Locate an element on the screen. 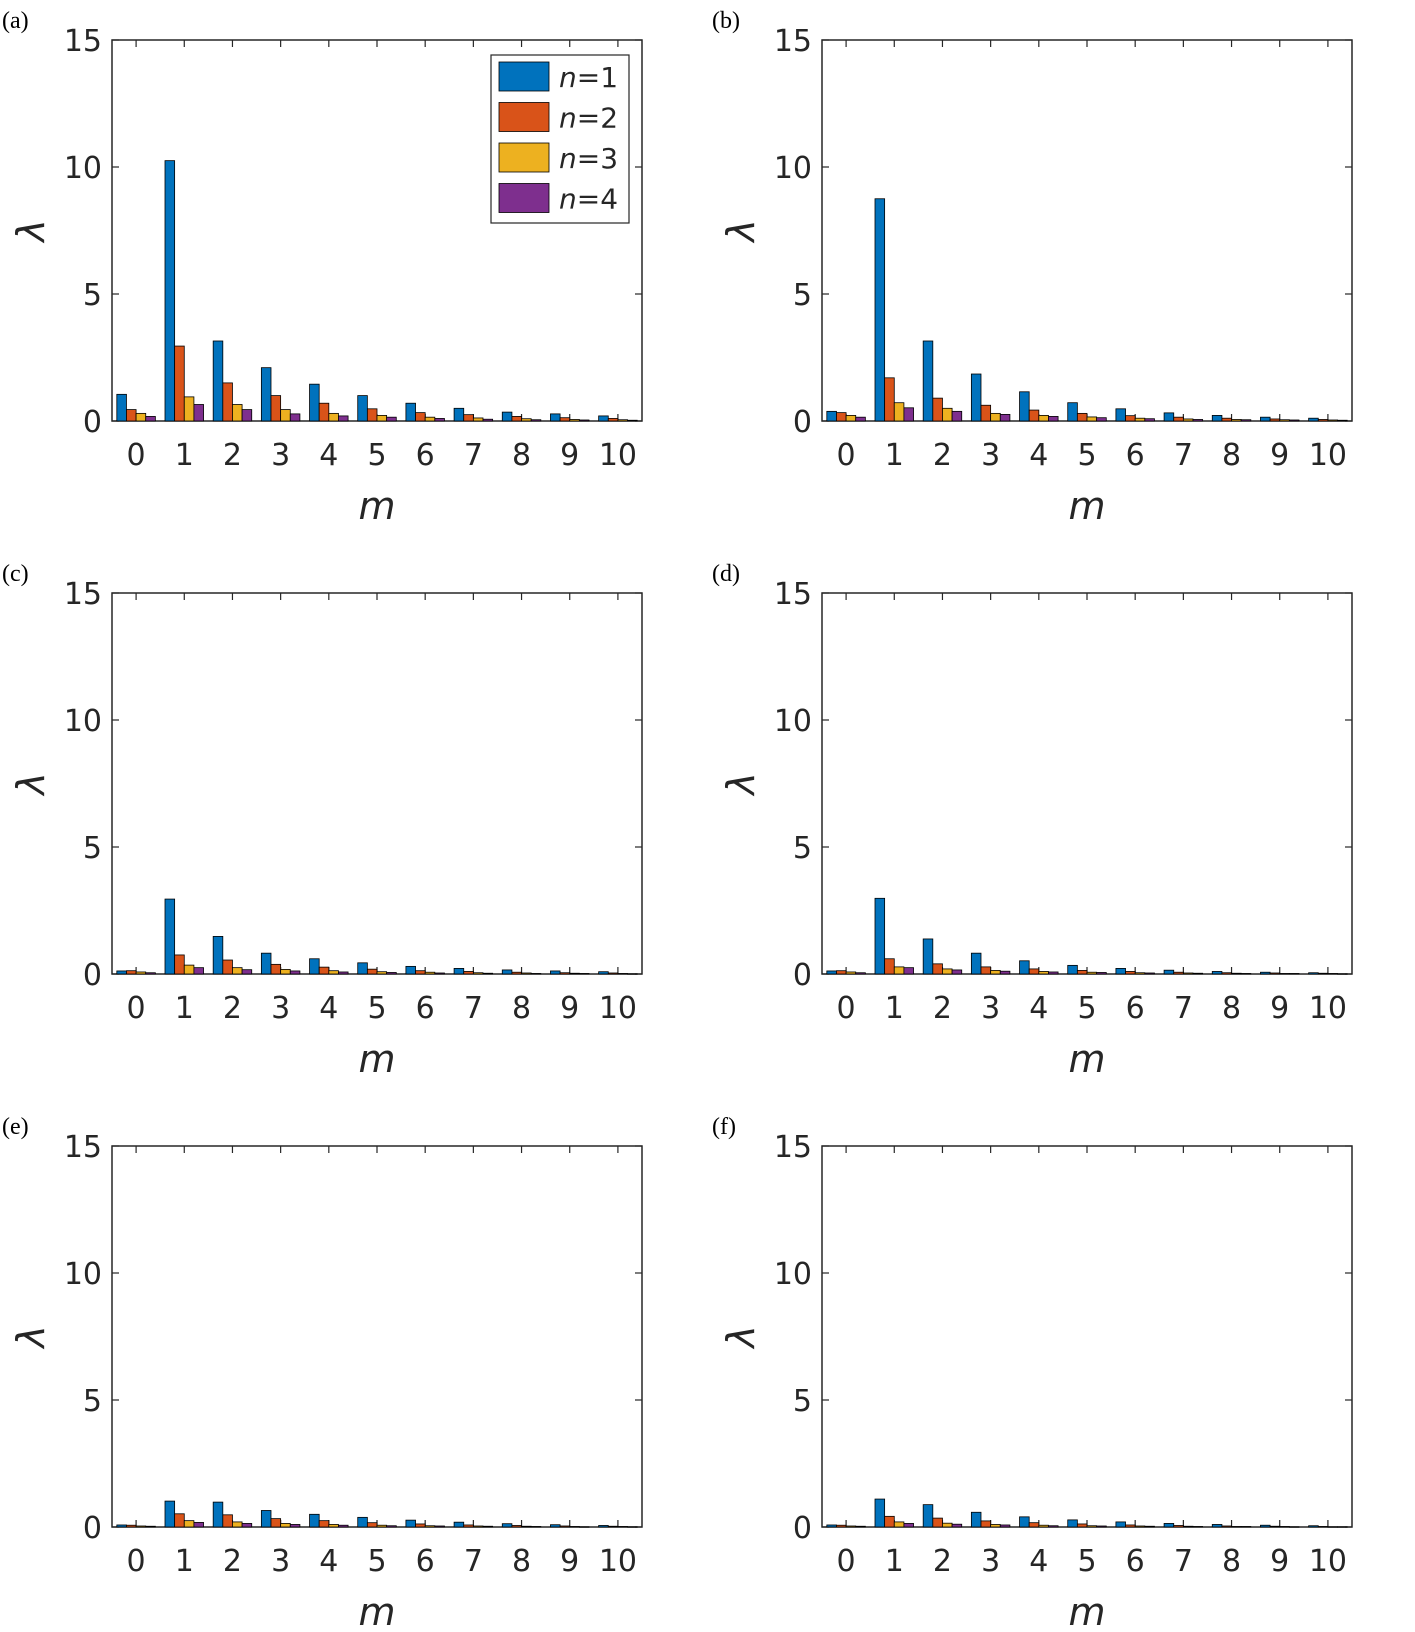 This screenshot has width=1415, height=1632. y-tick-label: 0 is located at coordinates (92, 422).